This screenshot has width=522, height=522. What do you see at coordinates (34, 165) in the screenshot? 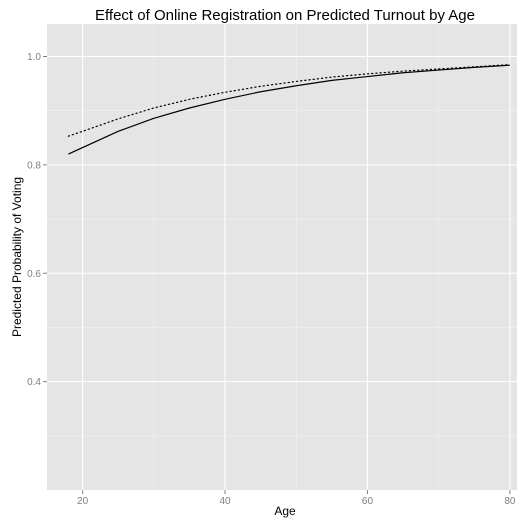
I see `y-tick-label: 0.8` at bounding box center [34, 165].